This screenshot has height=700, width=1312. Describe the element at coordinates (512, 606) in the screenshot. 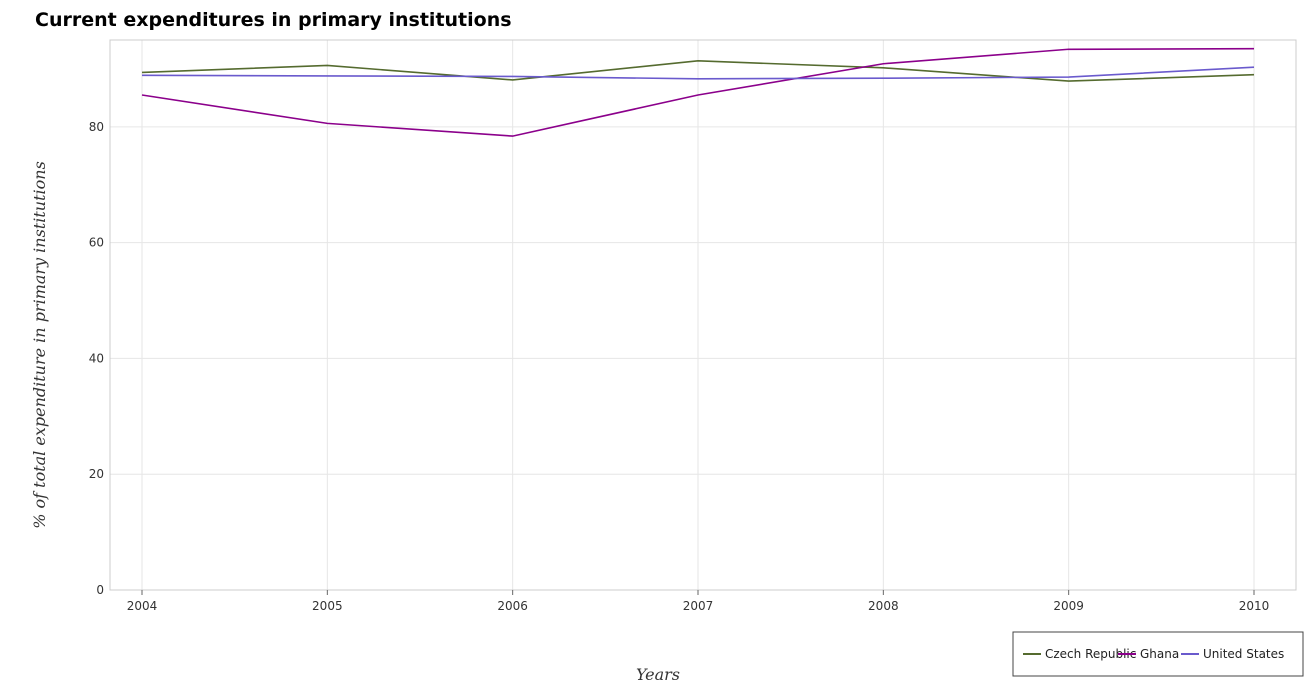

I see `x-tick-label: 2006` at that location.